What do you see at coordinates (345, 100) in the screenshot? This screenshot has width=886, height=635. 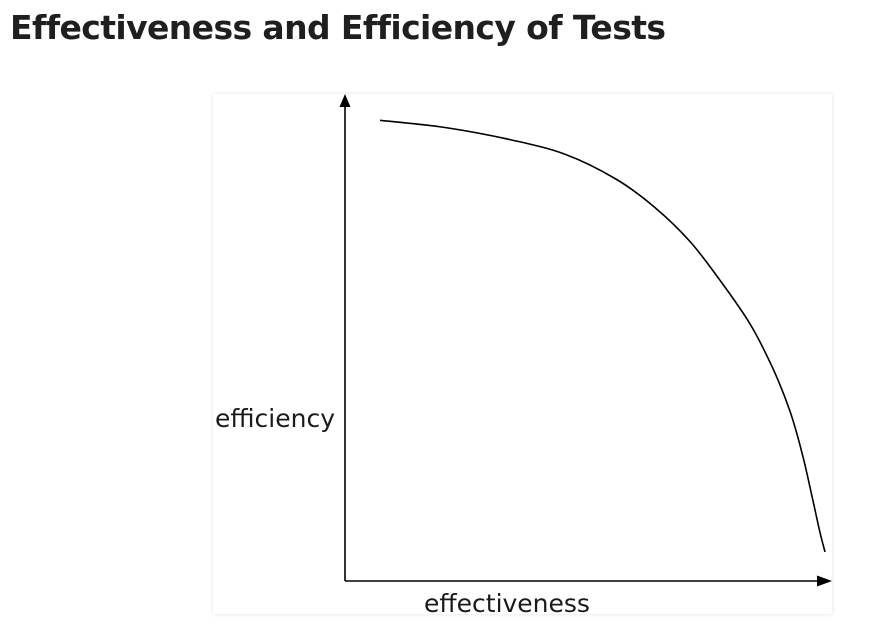 I see `y-axis-arrowhead` at bounding box center [345, 100].